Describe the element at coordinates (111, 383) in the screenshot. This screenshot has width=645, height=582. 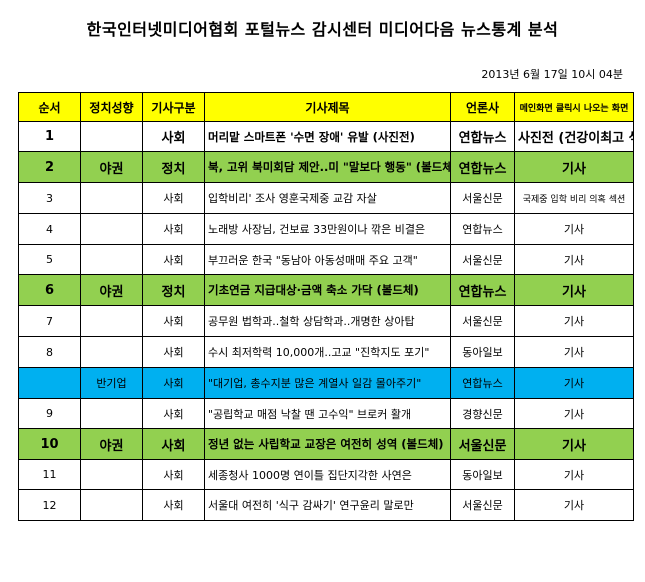
I see `political-leaning: 반기업` at that location.